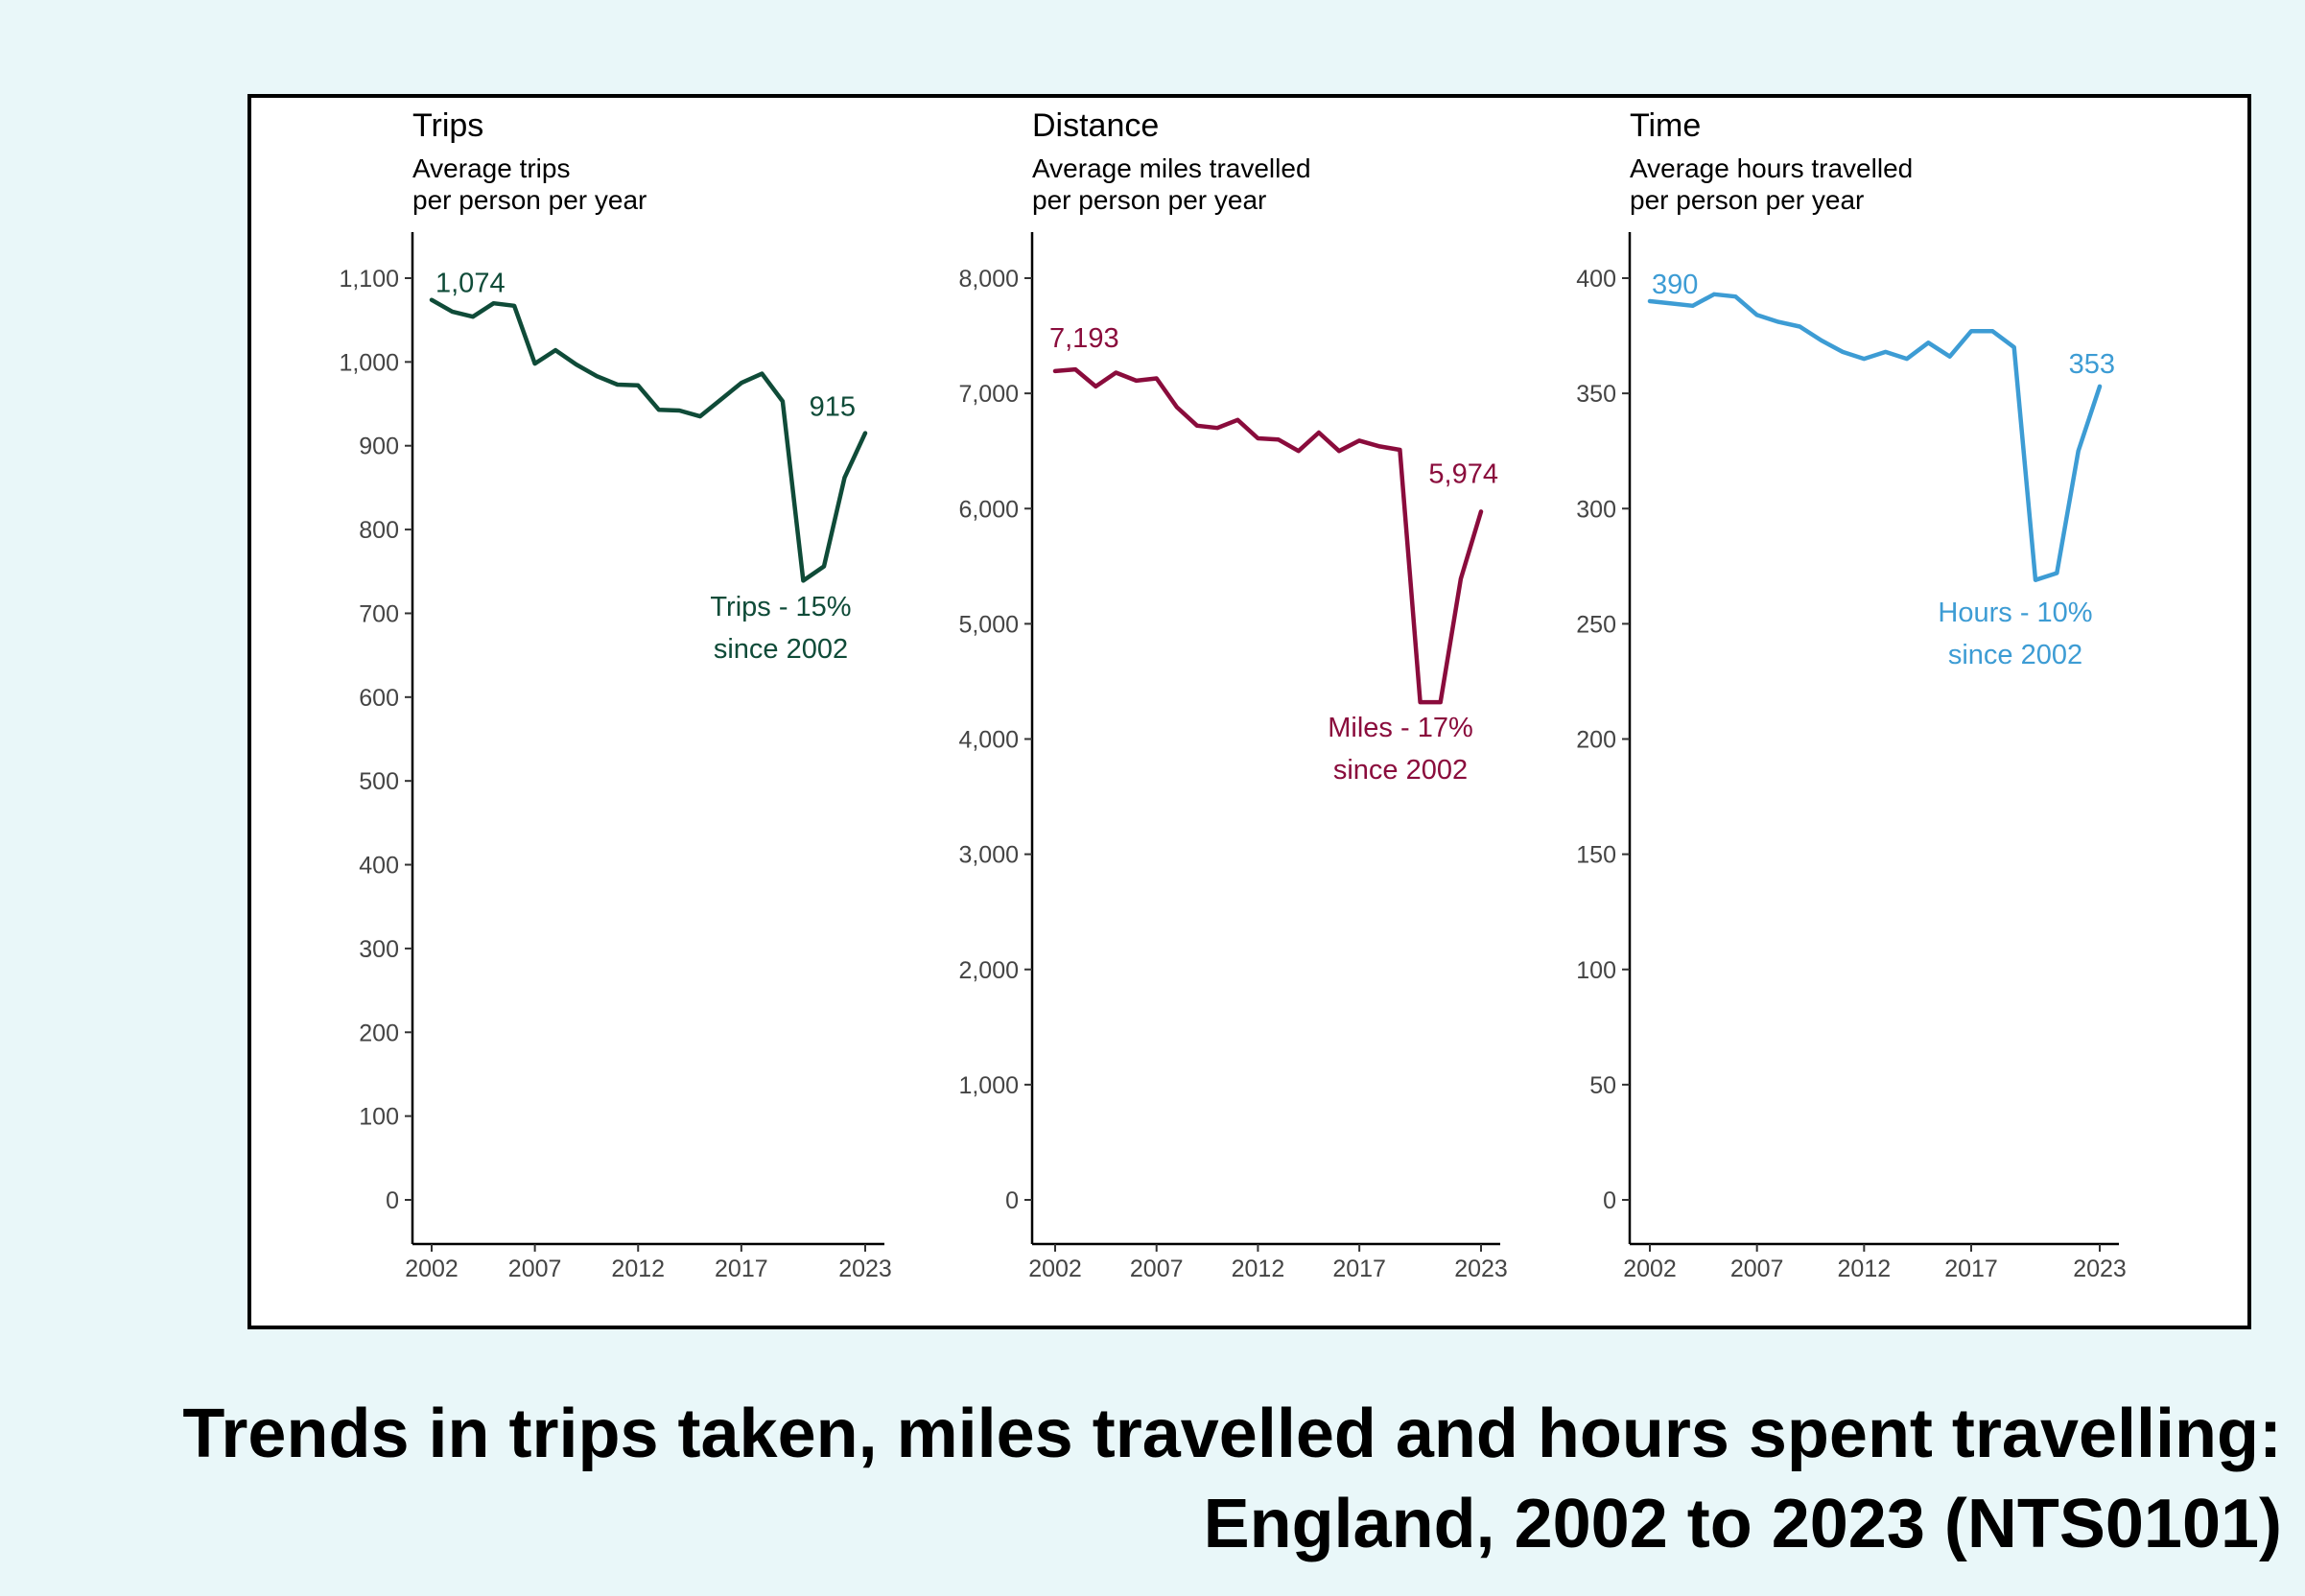 This screenshot has height=1596, width=2305. What do you see at coordinates (1875, 437) in the screenshot?
I see `series-line-time` at bounding box center [1875, 437].